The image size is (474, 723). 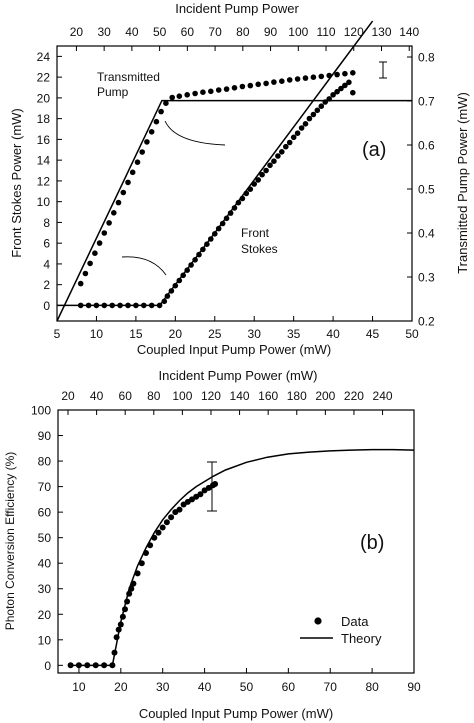 I want to click on top-axis-tick-label: 110, so click(x=325, y=32).